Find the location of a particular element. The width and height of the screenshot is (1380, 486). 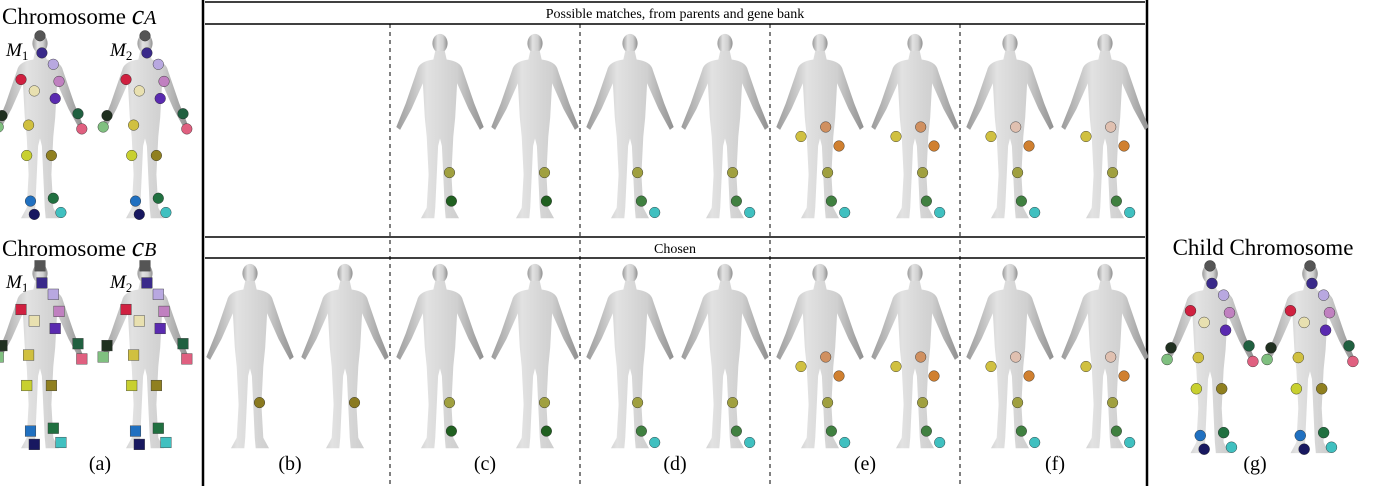

panel-caption: (a) is located at coordinates (100, 464).